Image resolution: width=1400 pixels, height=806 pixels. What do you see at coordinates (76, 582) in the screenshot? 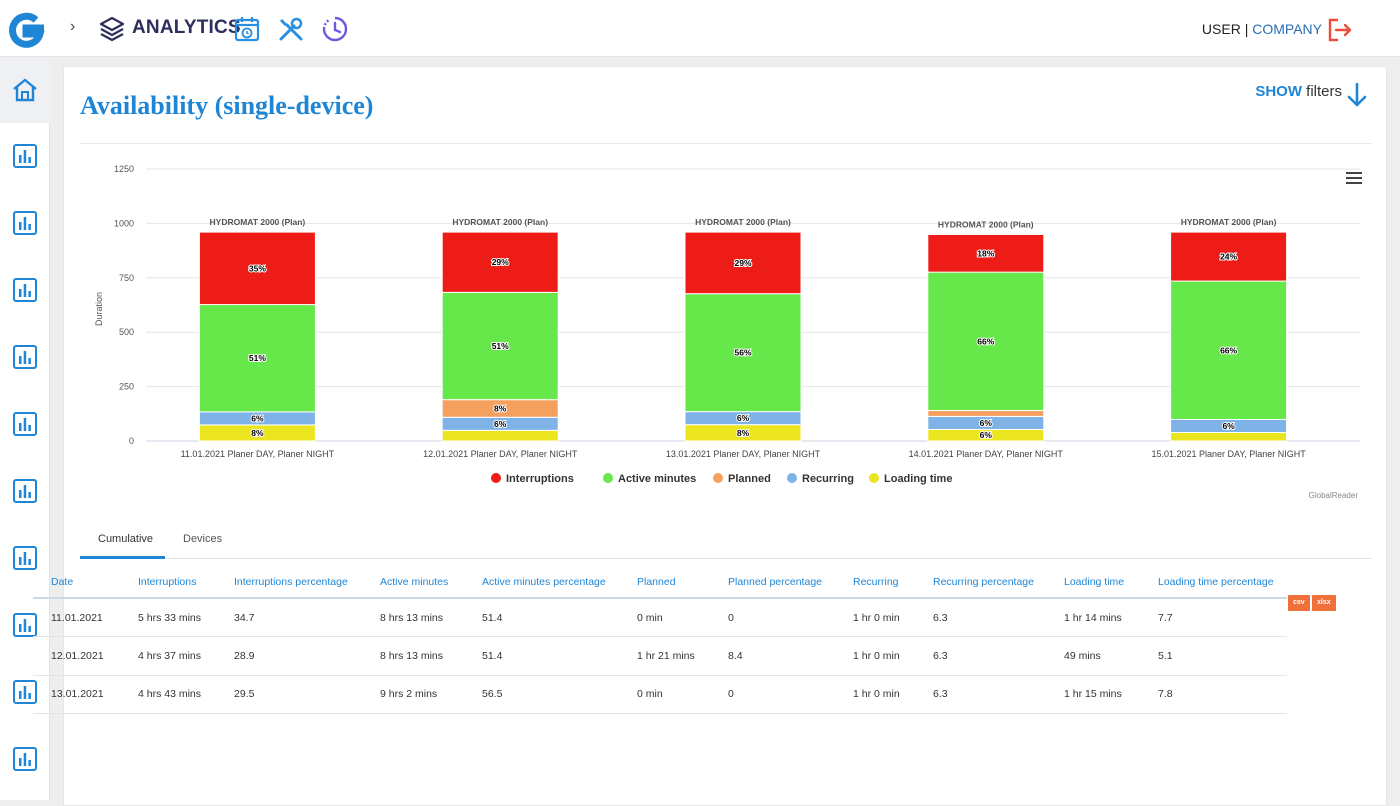
I see `column-header: Date` at bounding box center [76, 582].